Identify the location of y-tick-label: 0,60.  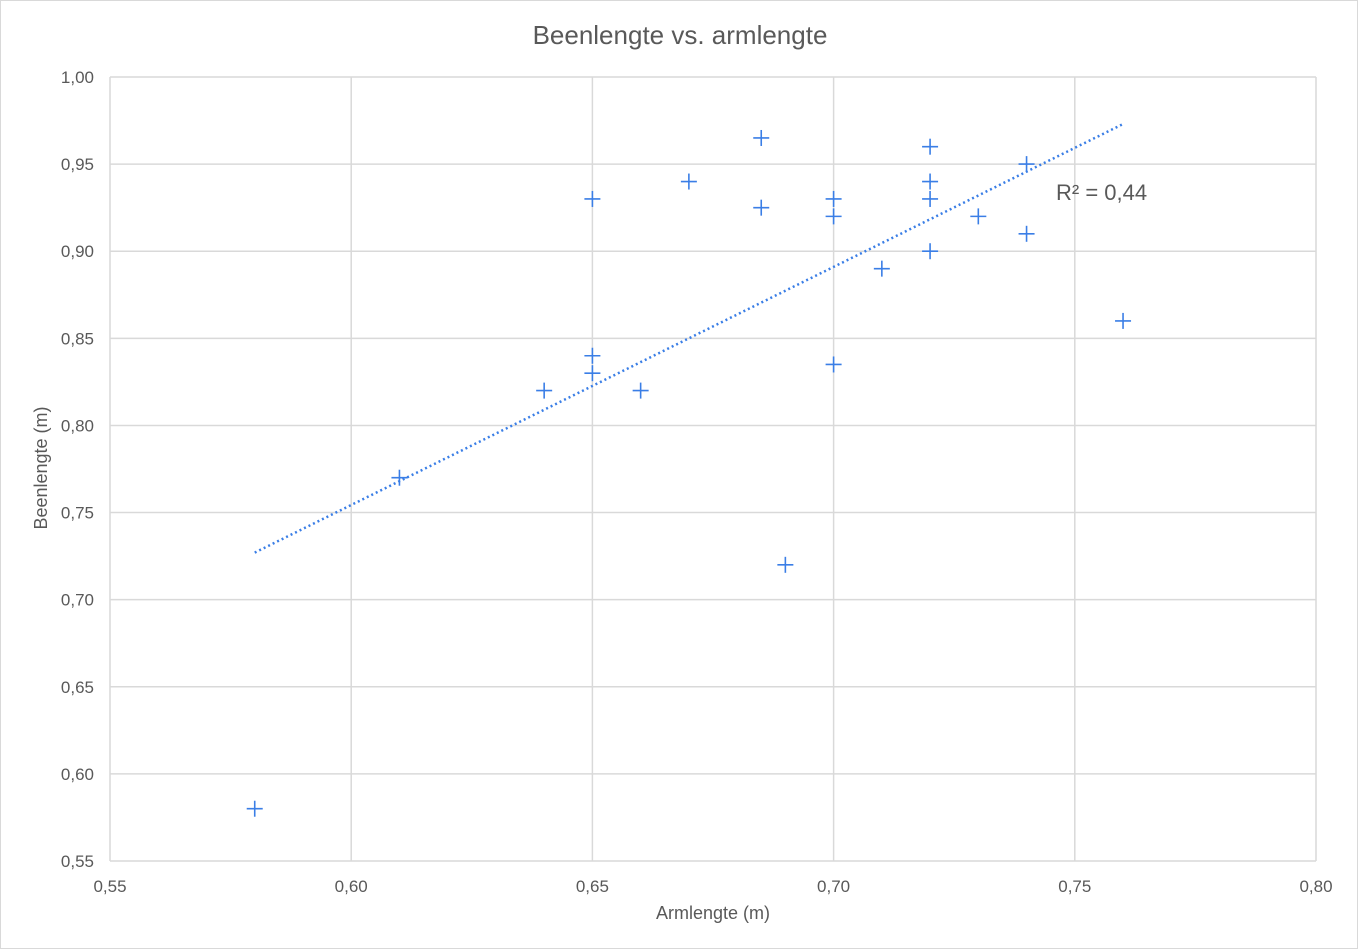
(77, 774).